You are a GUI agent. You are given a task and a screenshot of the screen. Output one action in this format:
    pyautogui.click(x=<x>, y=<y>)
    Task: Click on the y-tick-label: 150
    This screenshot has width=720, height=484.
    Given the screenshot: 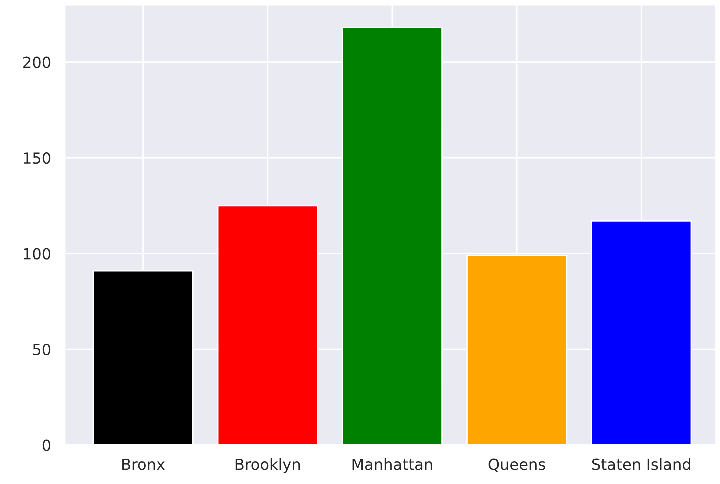 What is the action you would take?
    pyautogui.click(x=37, y=158)
    